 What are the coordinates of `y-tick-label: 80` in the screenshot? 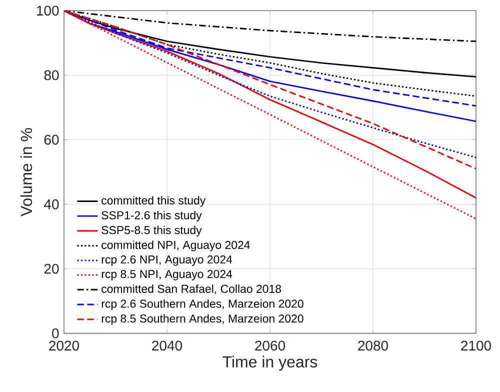 It's located at (51, 75).